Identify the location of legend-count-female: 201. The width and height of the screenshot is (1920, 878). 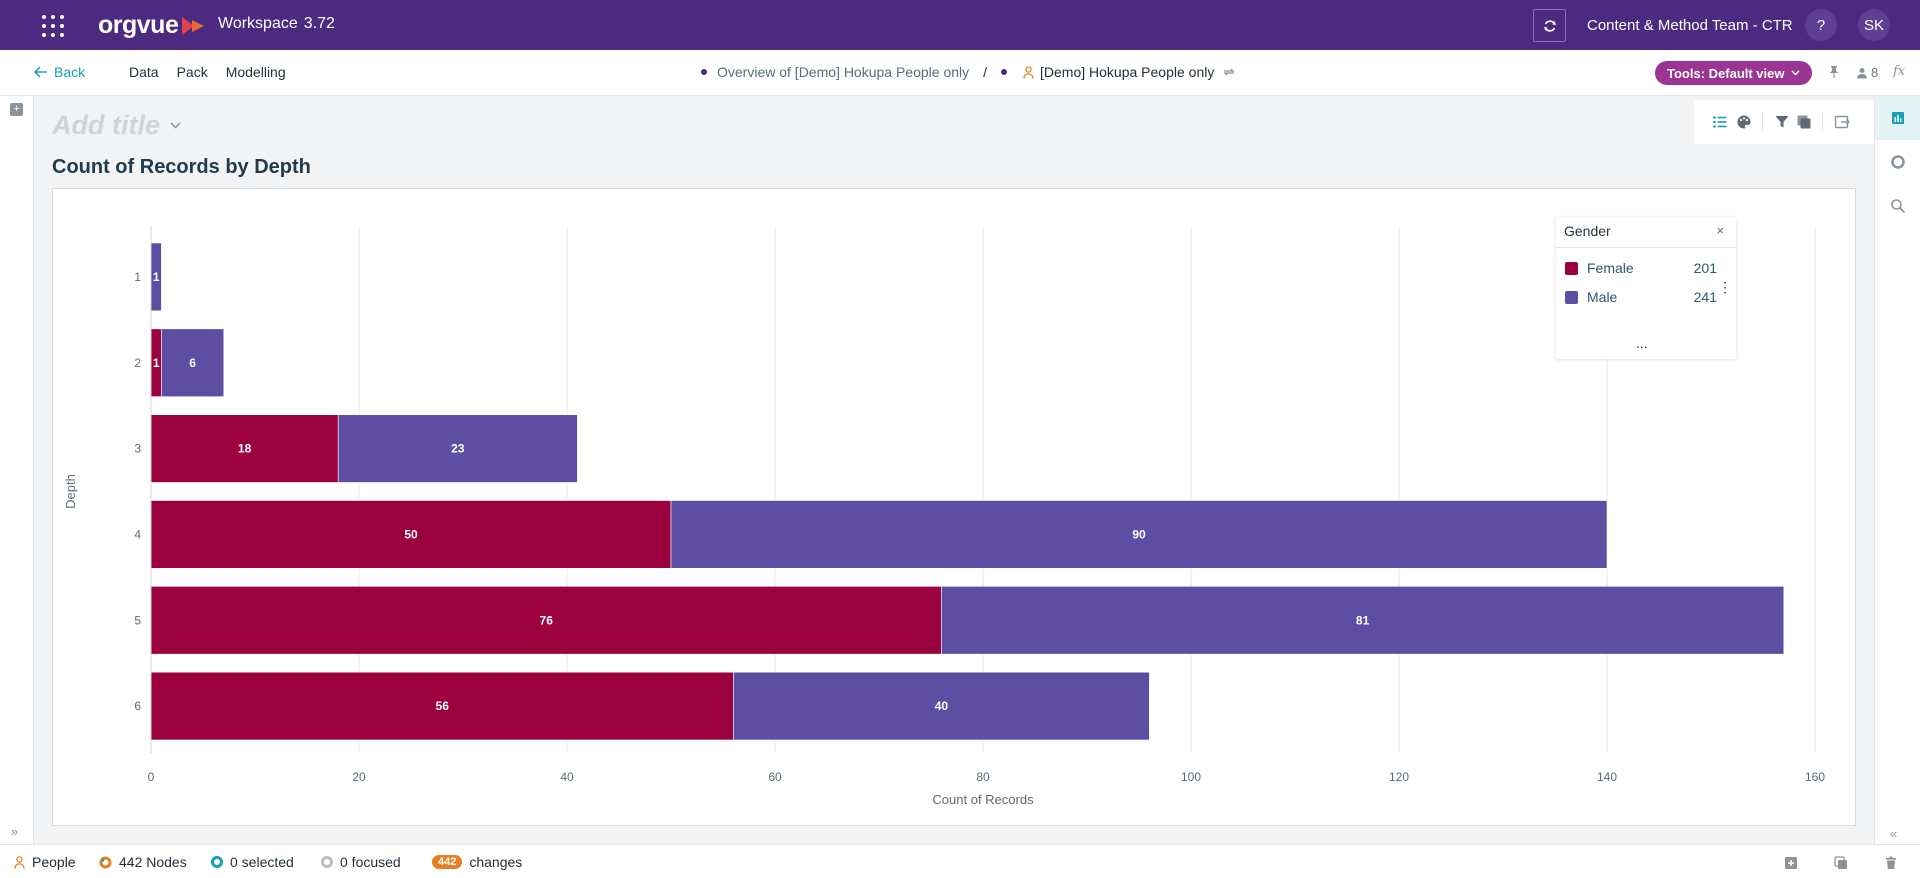
(1705, 268).